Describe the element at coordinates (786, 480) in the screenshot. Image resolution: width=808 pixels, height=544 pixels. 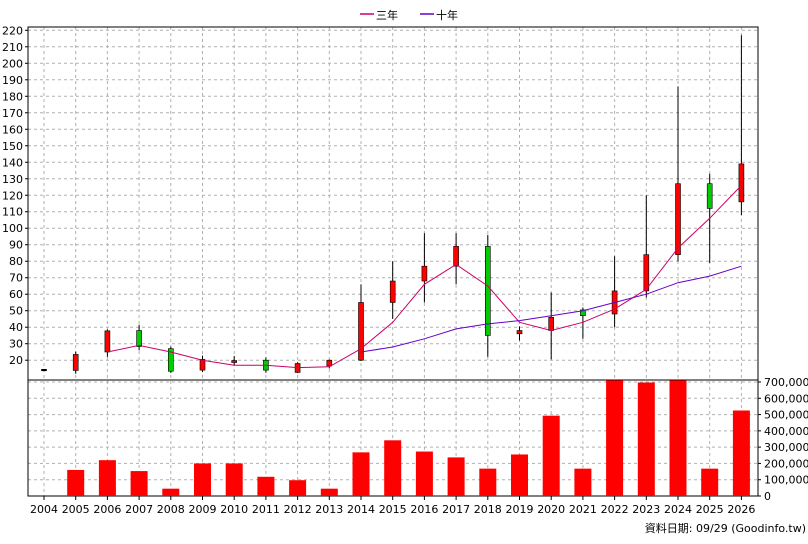
I see `volume-tick-label: 100,000` at that location.